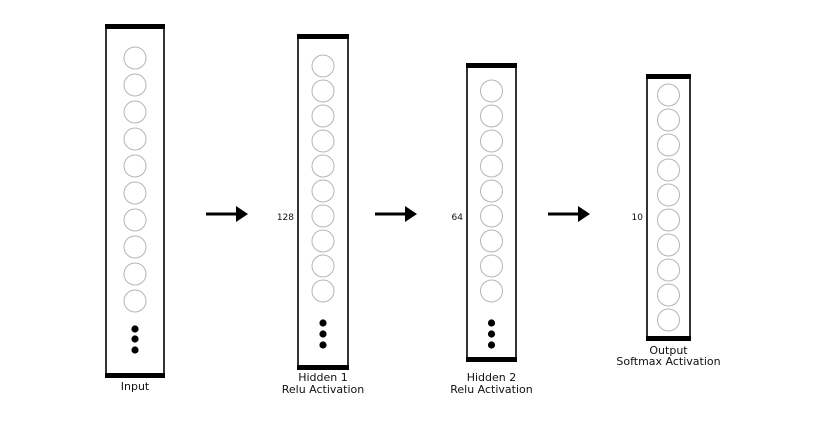 This screenshot has width=832, height=422. I want to click on layer-caption: Hidden 2, so click(492, 377).